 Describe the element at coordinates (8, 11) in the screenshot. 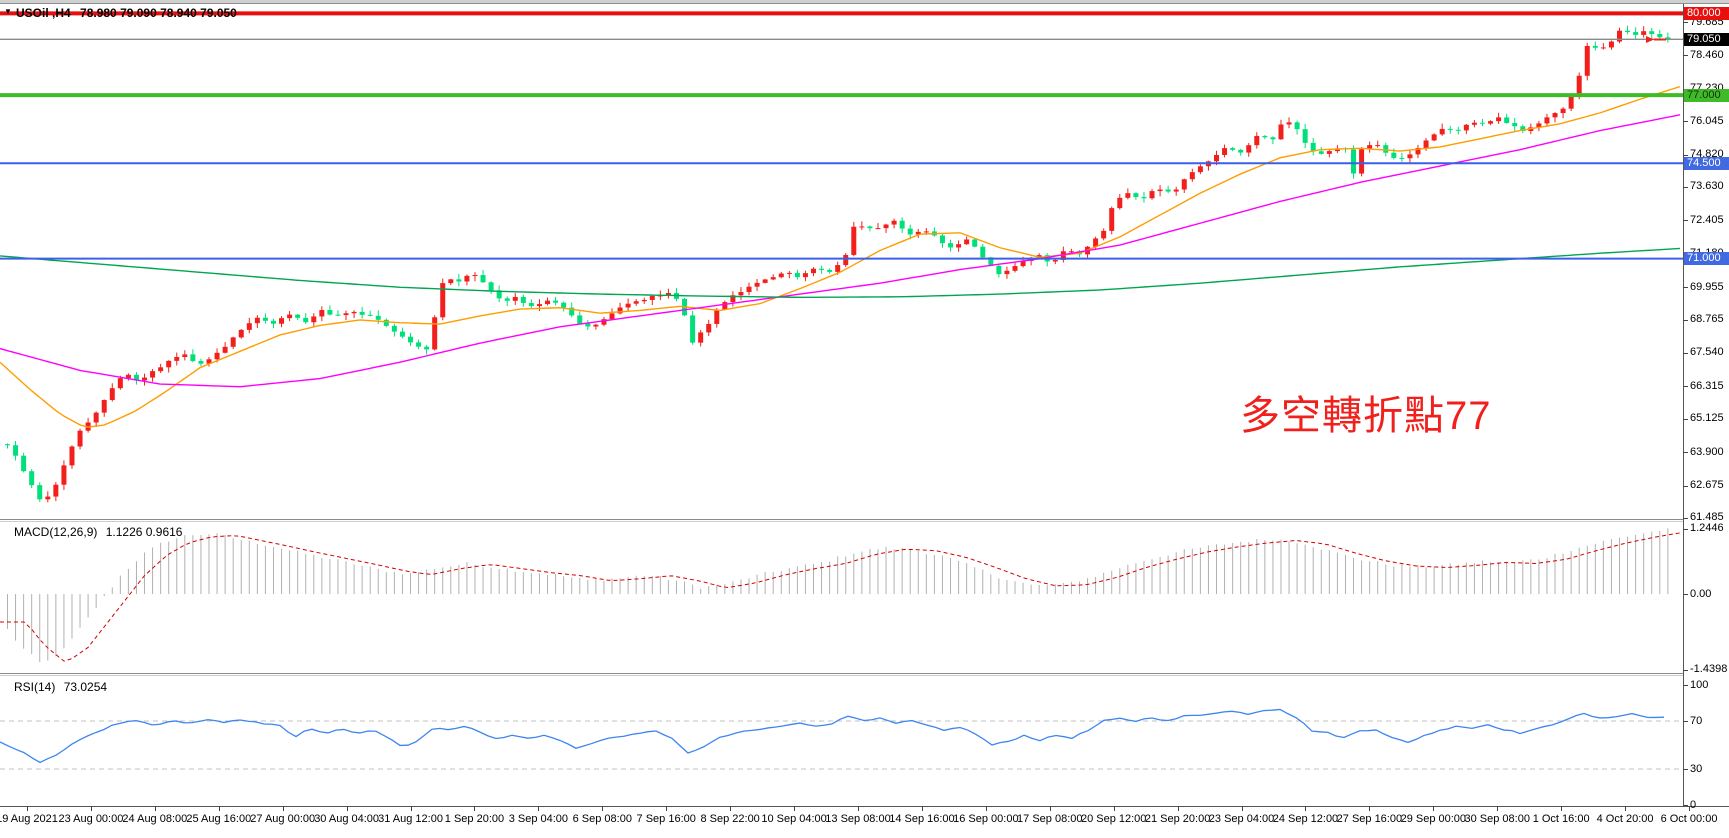

I see `symbol-dropdown-icon: ▼` at that location.